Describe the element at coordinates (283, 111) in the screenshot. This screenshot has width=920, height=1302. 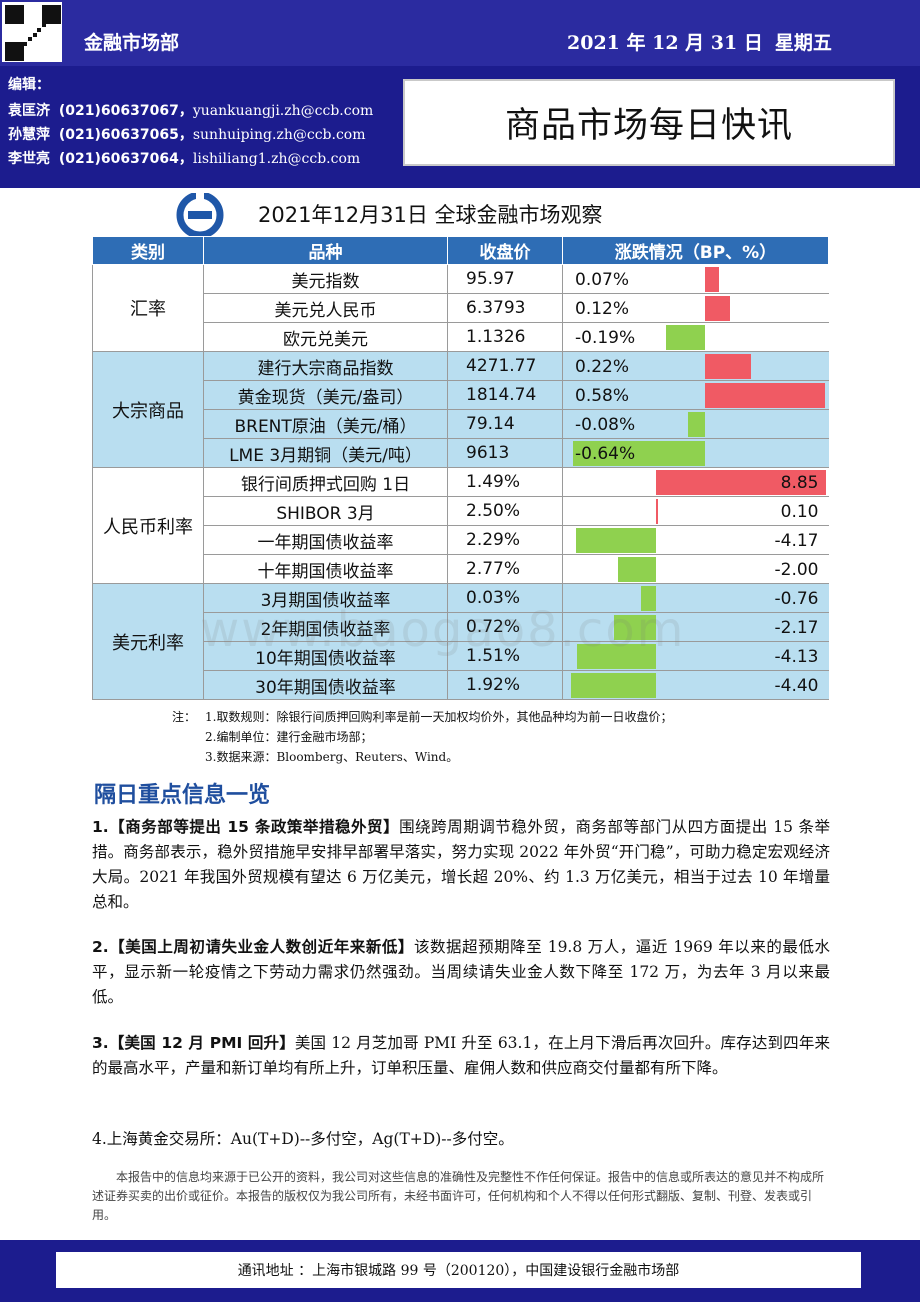
I see `editor-email: yuankuangji.zh@ccb.com` at that location.